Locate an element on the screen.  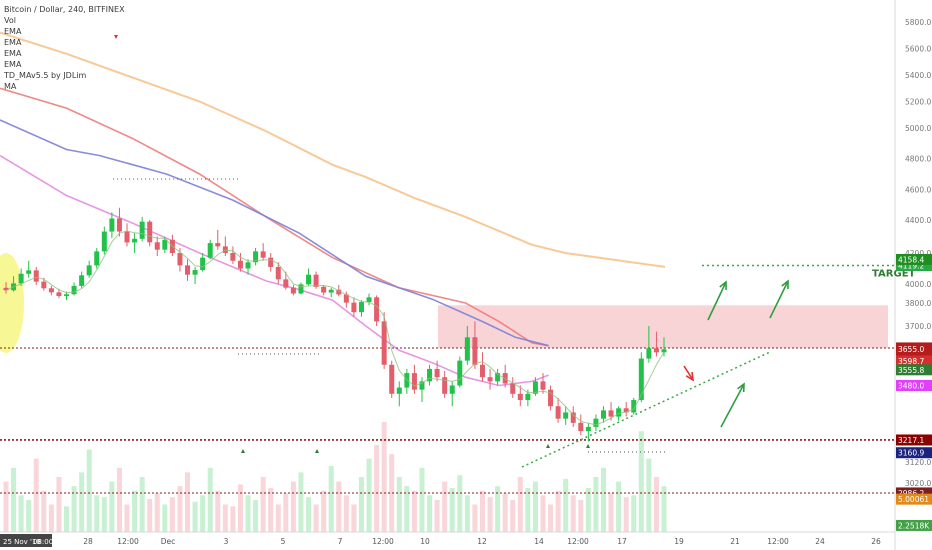
y-tick-label: 4000.0 is located at coordinates (918, 284).